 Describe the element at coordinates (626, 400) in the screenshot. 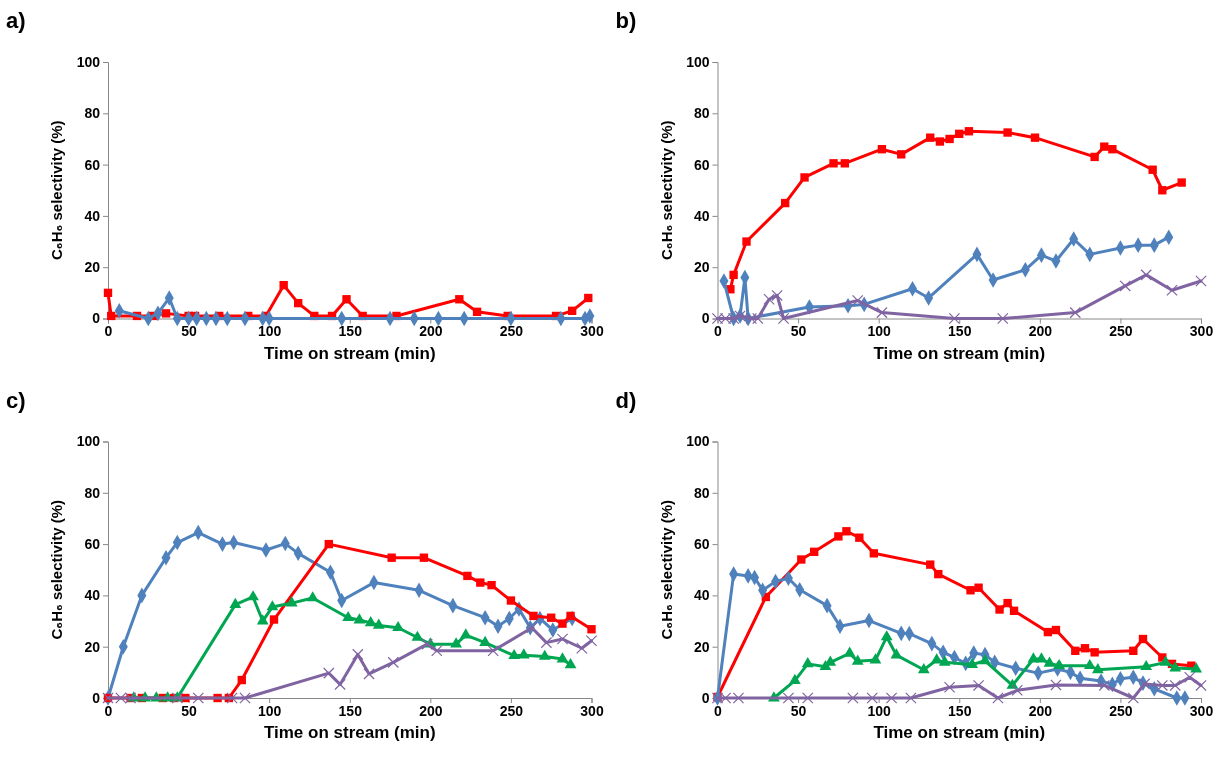

I see `chart-title: d)` at that location.